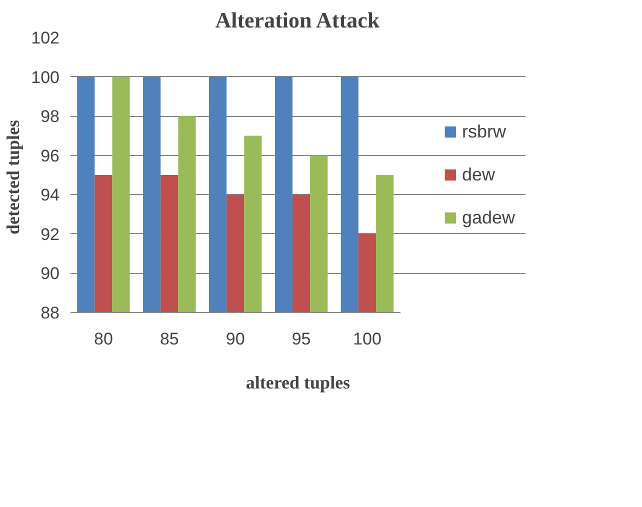  Describe the element at coordinates (367, 339) in the screenshot. I see `x-tick-label: 100` at that location.